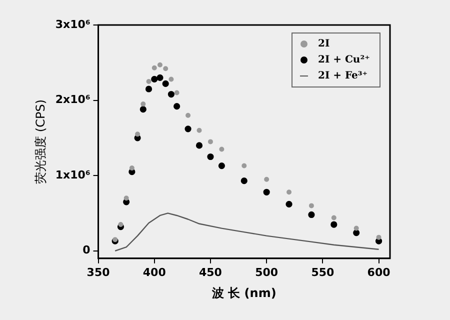  I want to click on y-tick-label: 1x10⁶, so click(72, 175).